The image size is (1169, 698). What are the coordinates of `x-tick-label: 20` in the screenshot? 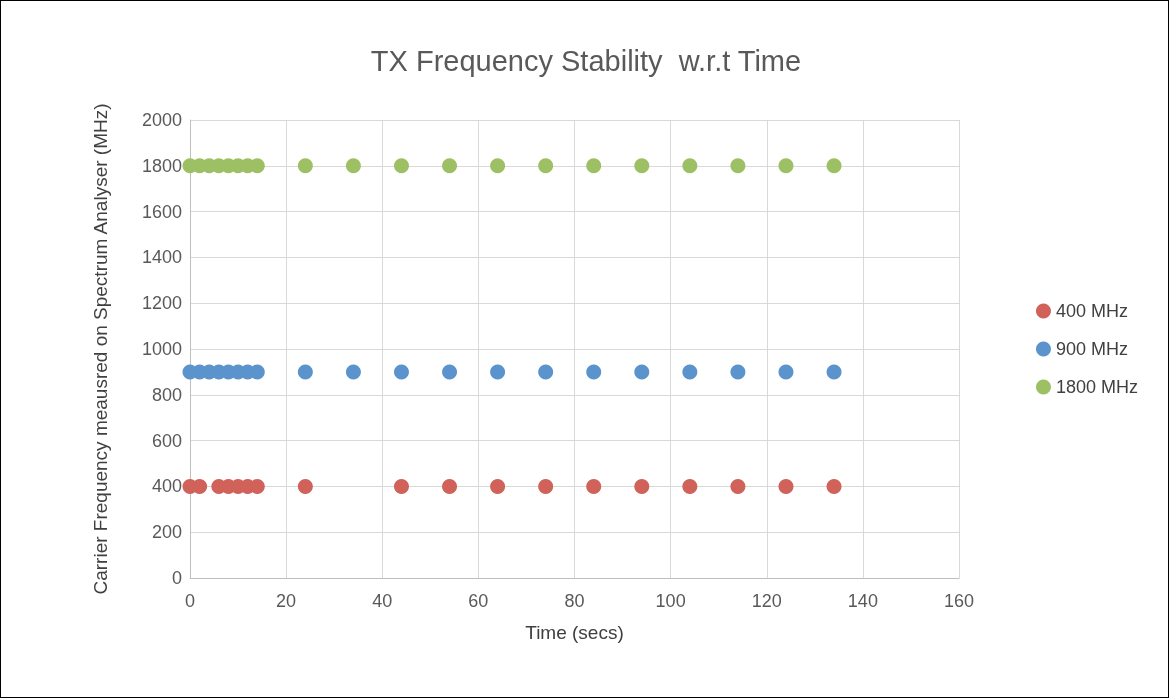 It's located at (286, 601).